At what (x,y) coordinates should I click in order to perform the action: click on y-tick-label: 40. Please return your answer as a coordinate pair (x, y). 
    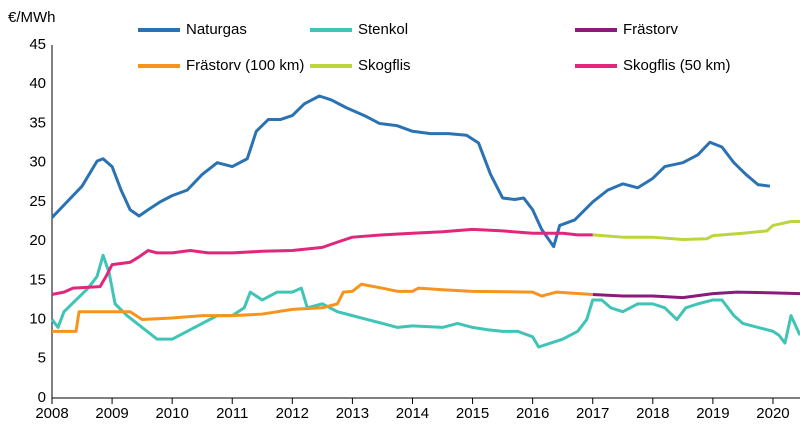
    Looking at the image, I should click on (37, 83).